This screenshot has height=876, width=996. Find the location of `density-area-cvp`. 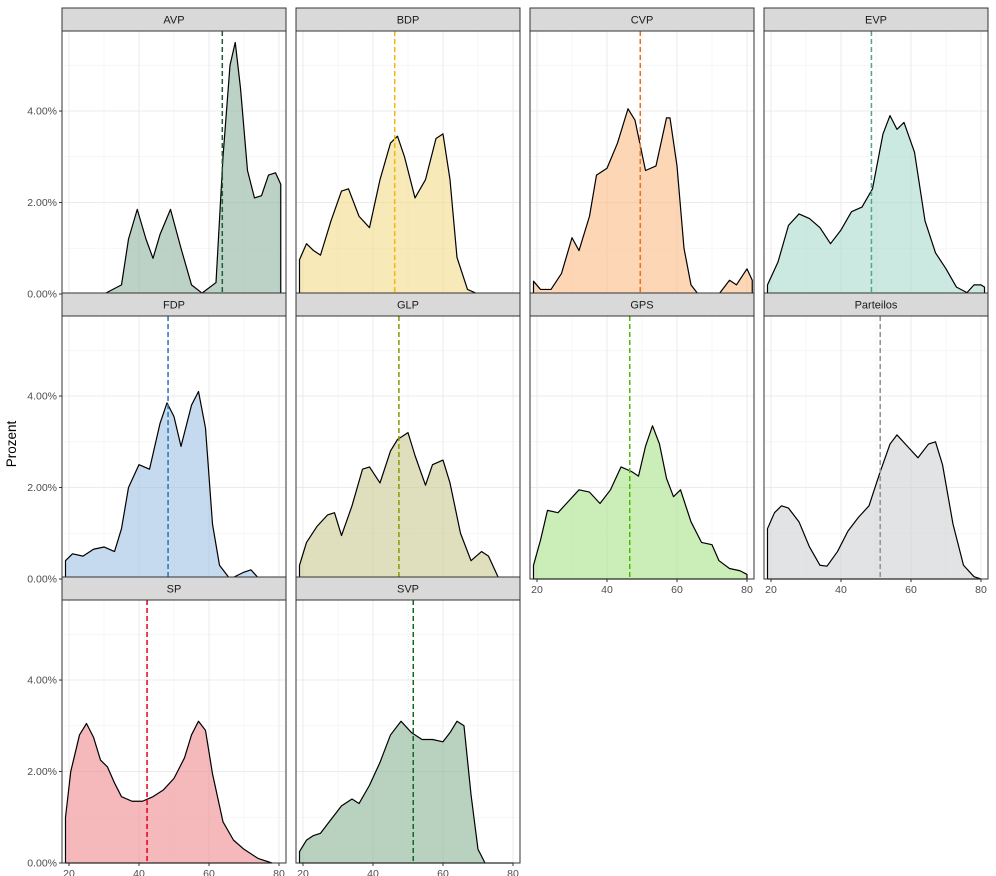

density-area-cvp is located at coordinates (642, 201).